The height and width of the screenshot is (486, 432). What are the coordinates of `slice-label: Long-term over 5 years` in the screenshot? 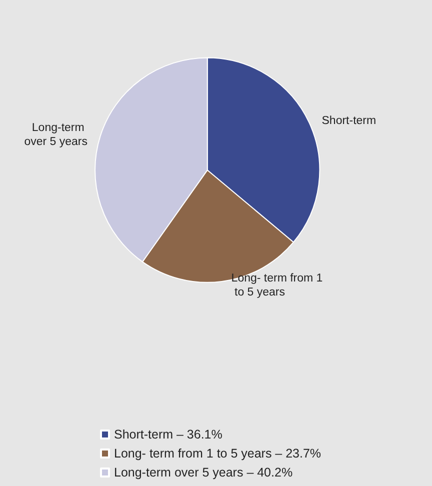 It's located at (56, 135).